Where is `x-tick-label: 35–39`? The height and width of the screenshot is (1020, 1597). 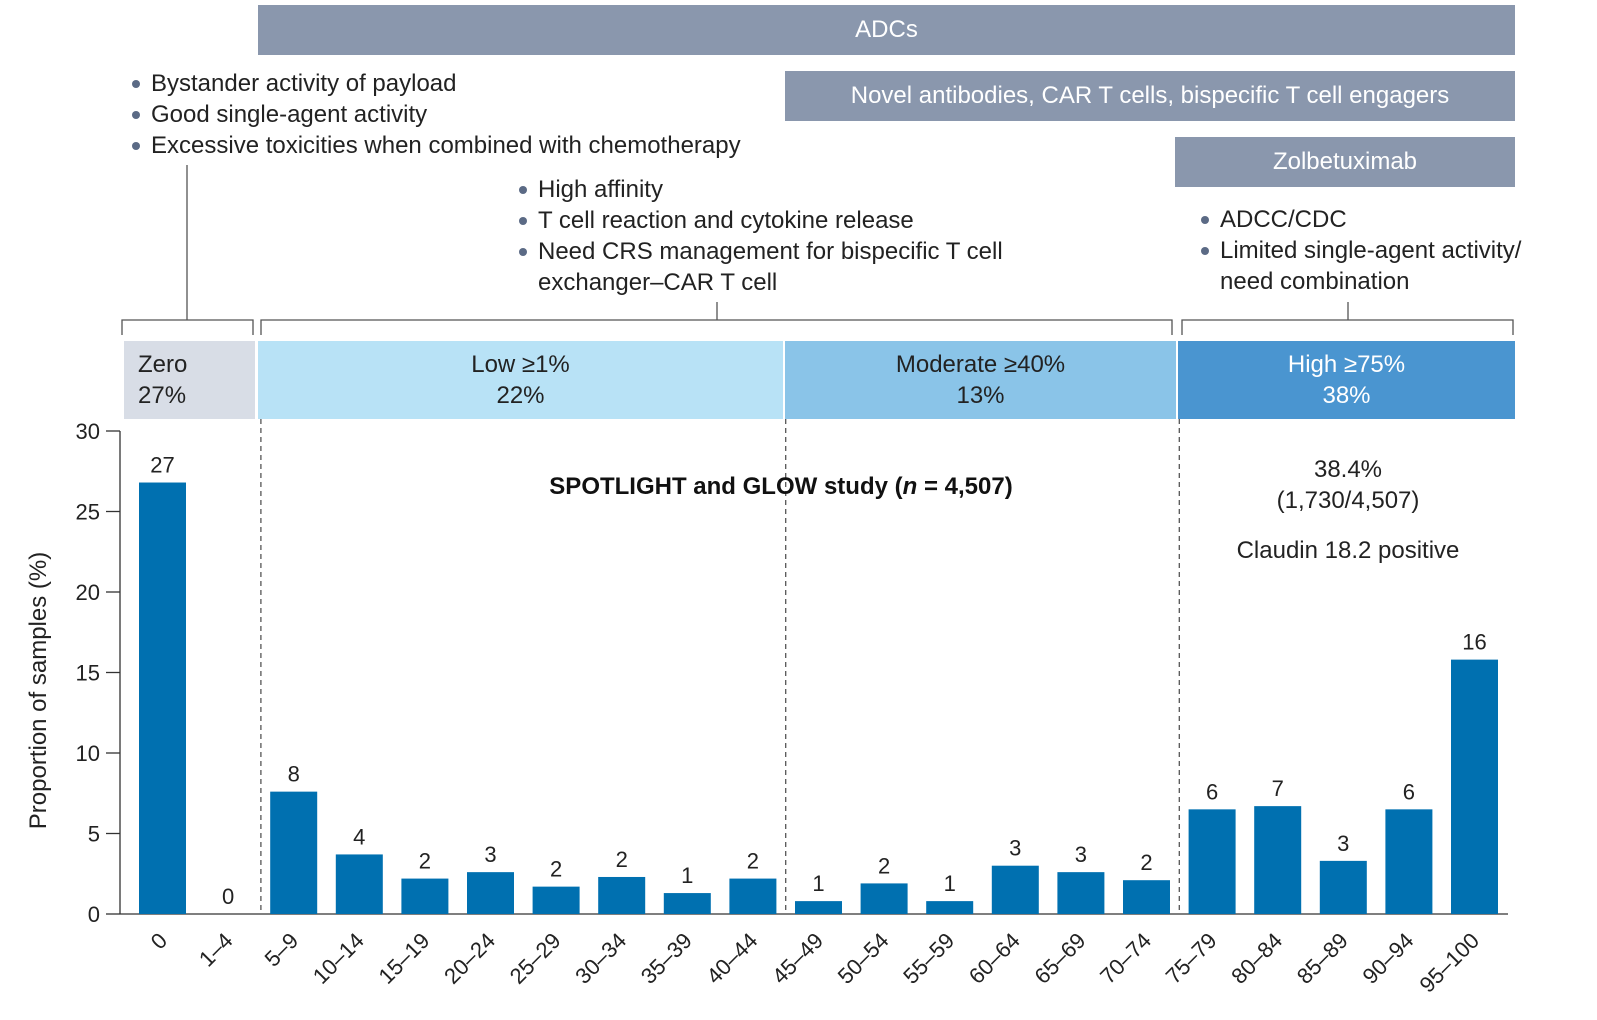 x-tick-label: 35–39 is located at coordinates (666, 958).